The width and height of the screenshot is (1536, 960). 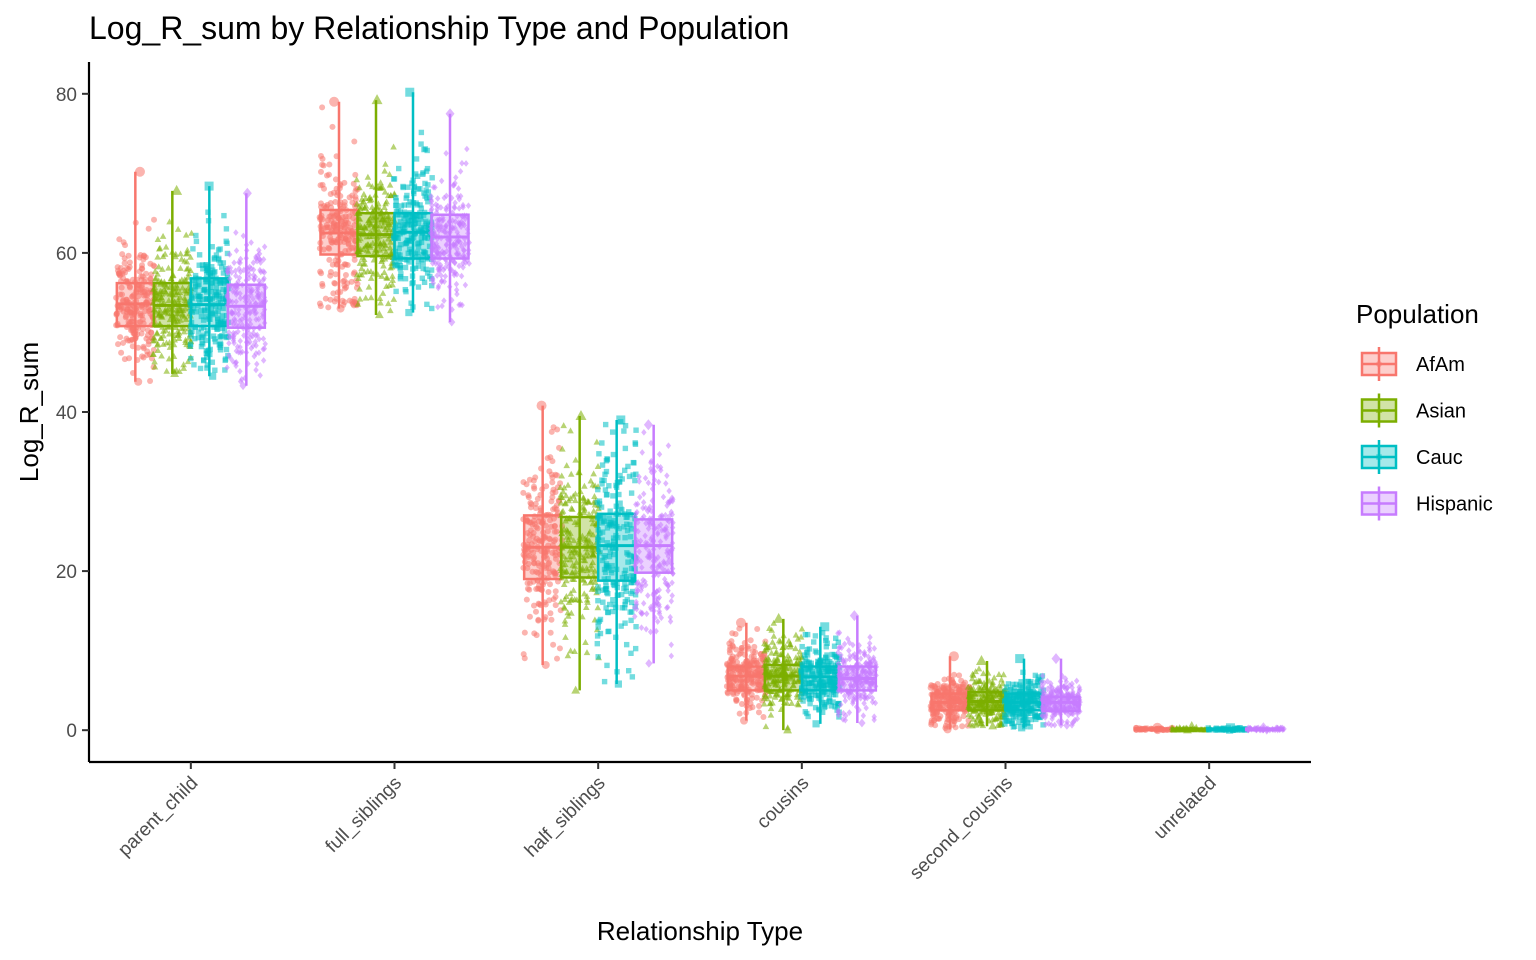 What do you see at coordinates (987, 692) in the screenshot?
I see `box-second_cousins-Asian` at bounding box center [987, 692].